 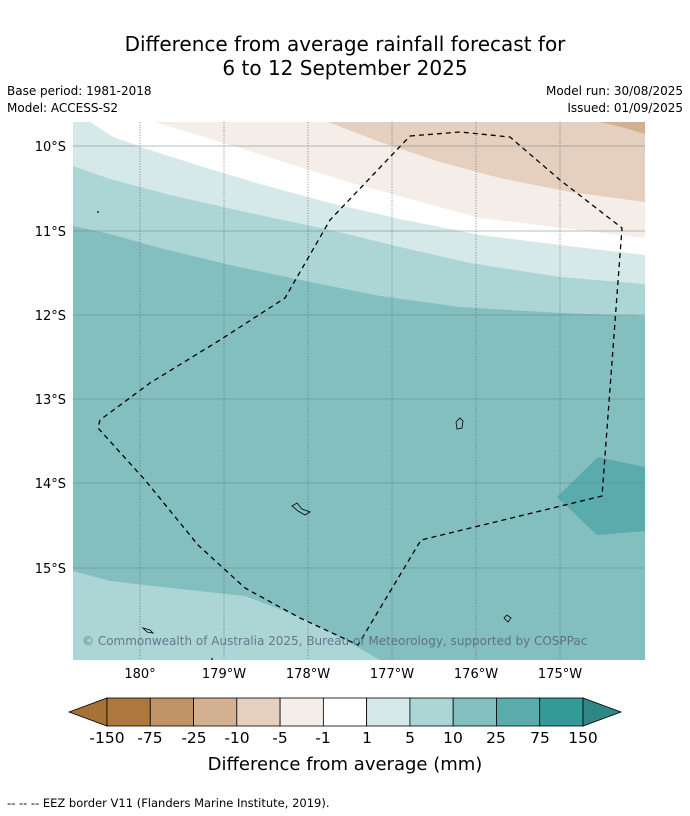 I want to click on colorbar-tick: 25, so click(x=496, y=738).